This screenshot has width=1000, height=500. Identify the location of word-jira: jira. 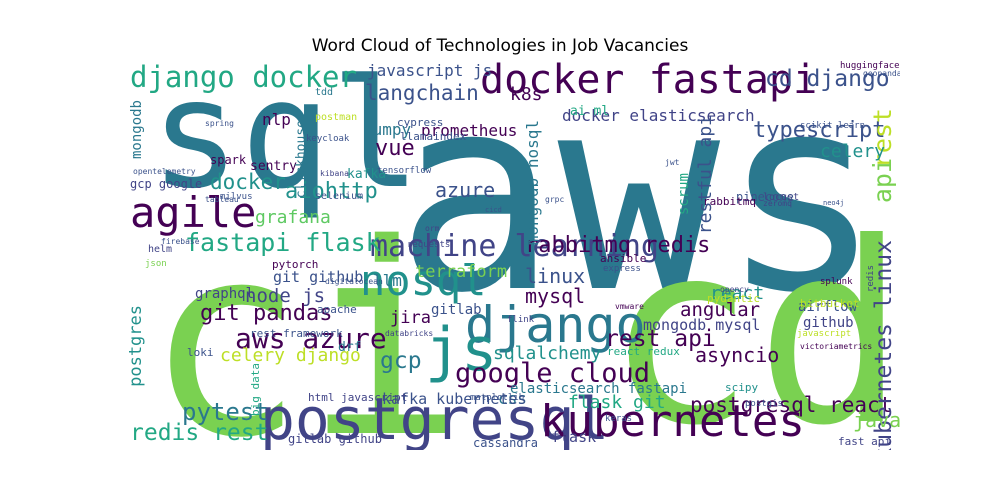
(410, 318).